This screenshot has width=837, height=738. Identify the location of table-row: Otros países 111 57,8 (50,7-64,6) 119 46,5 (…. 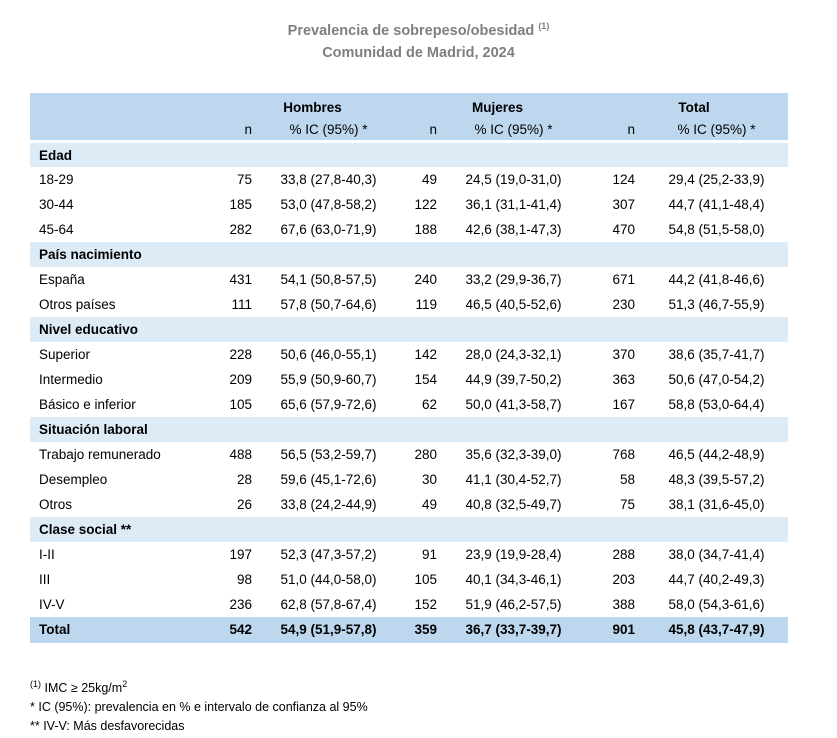
(409, 304).